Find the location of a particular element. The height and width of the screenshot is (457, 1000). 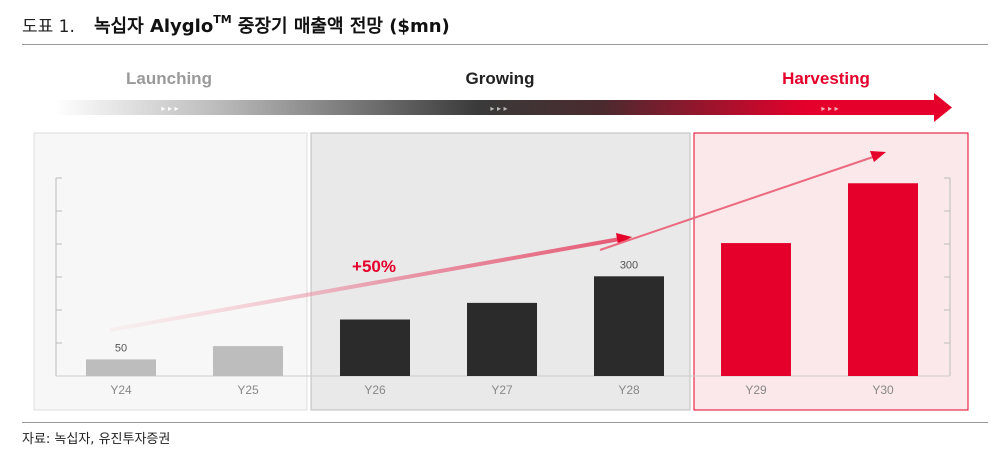

progress-band is located at coordinates (496, 107).